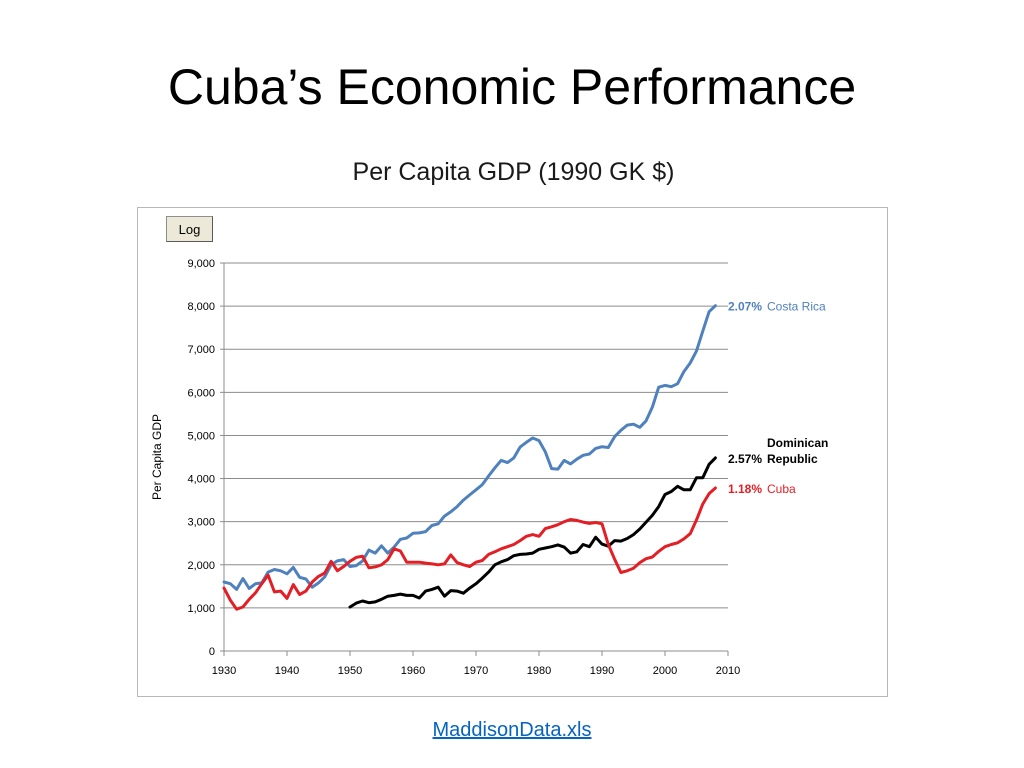 The height and width of the screenshot is (768, 1024). Describe the element at coordinates (532, 532) in the screenshot. I see `series-line-dominican-republic` at that location.